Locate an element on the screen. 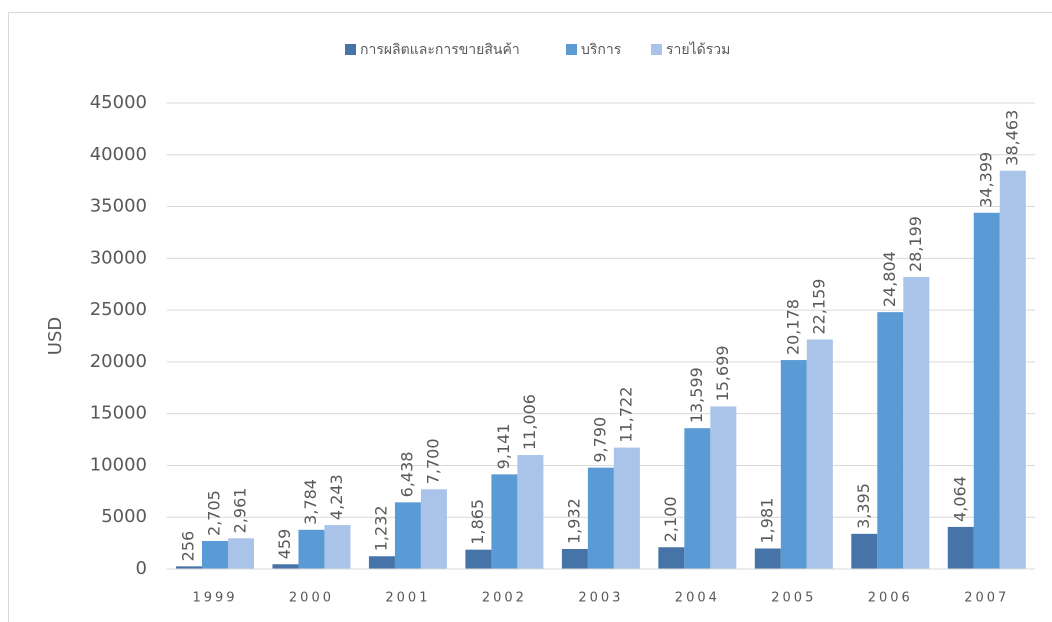 The image size is (1052, 622). value-label: 9,141 is located at coordinates (503, 447).